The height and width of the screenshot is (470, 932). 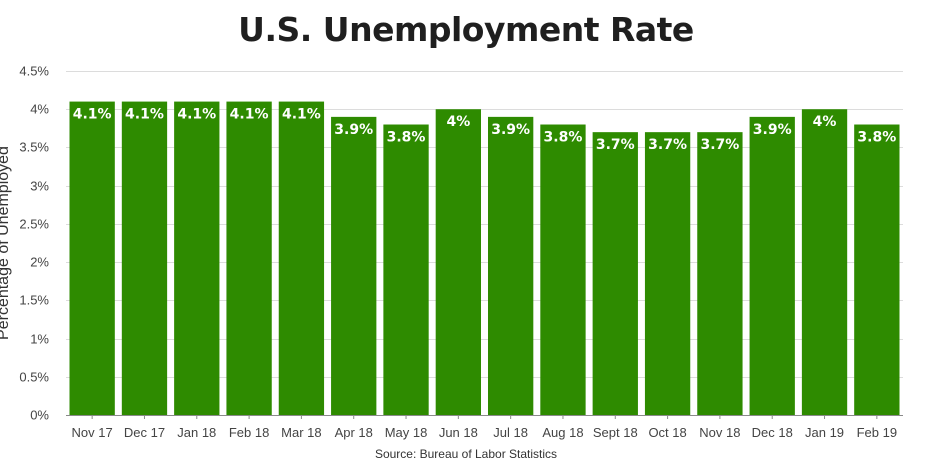 I want to click on y-tick-label: 1.5%, so click(x=34, y=300).